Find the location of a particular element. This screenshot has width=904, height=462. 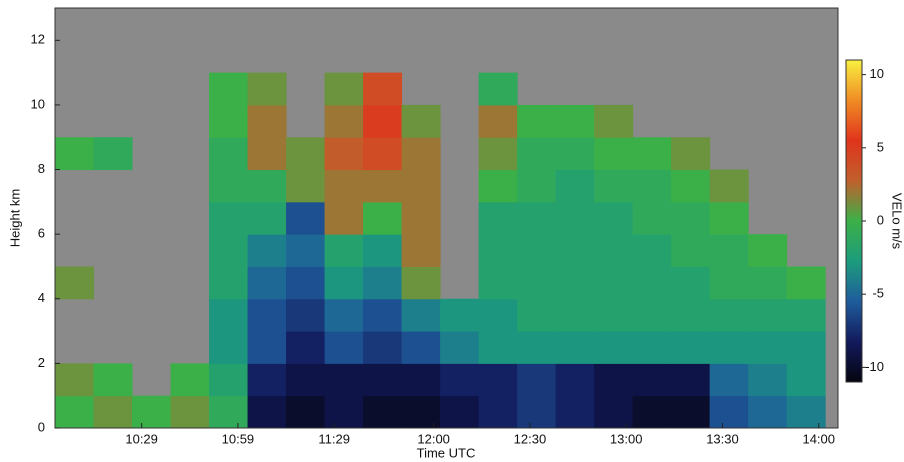

x-tick-label: 13:30 is located at coordinates (722, 438).